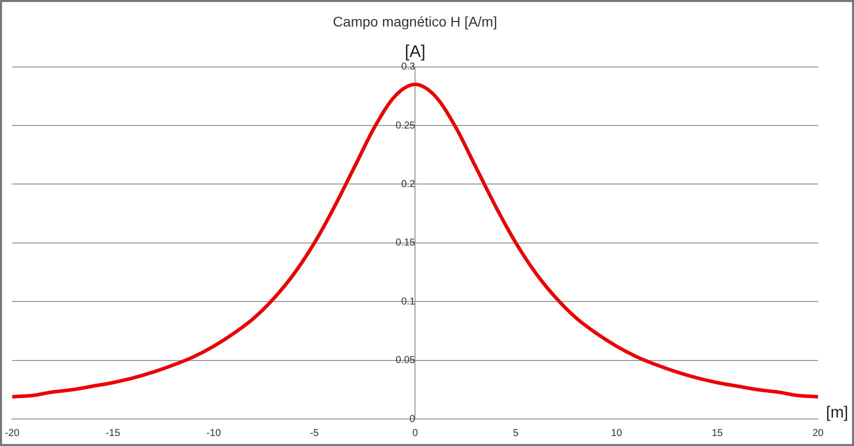 Image resolution: width=854 pixels, height=446 pixels. Describe the element at coordinates (516, 433) in the screenshot. I see `x-tick-label: 5` at that location.